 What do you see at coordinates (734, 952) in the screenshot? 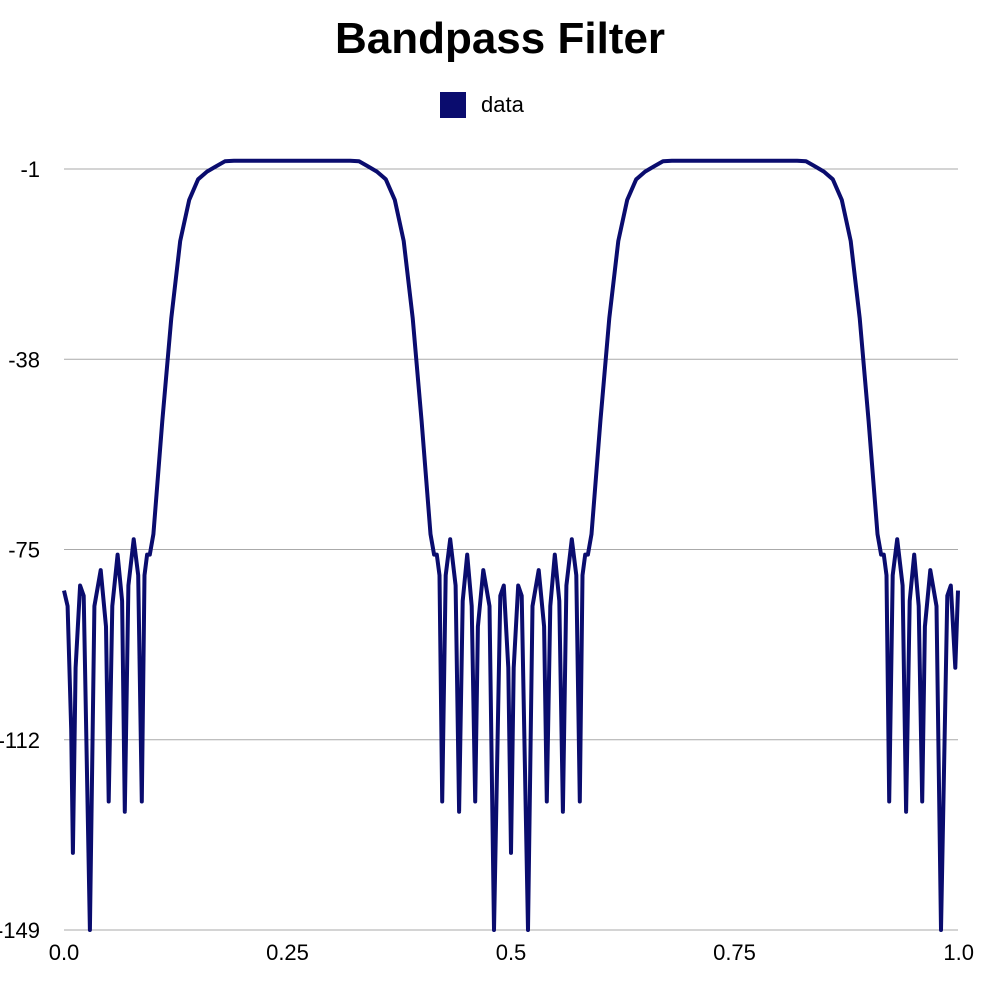
I see `x-tick-label: 0.75` at bounding box center [734, 952].